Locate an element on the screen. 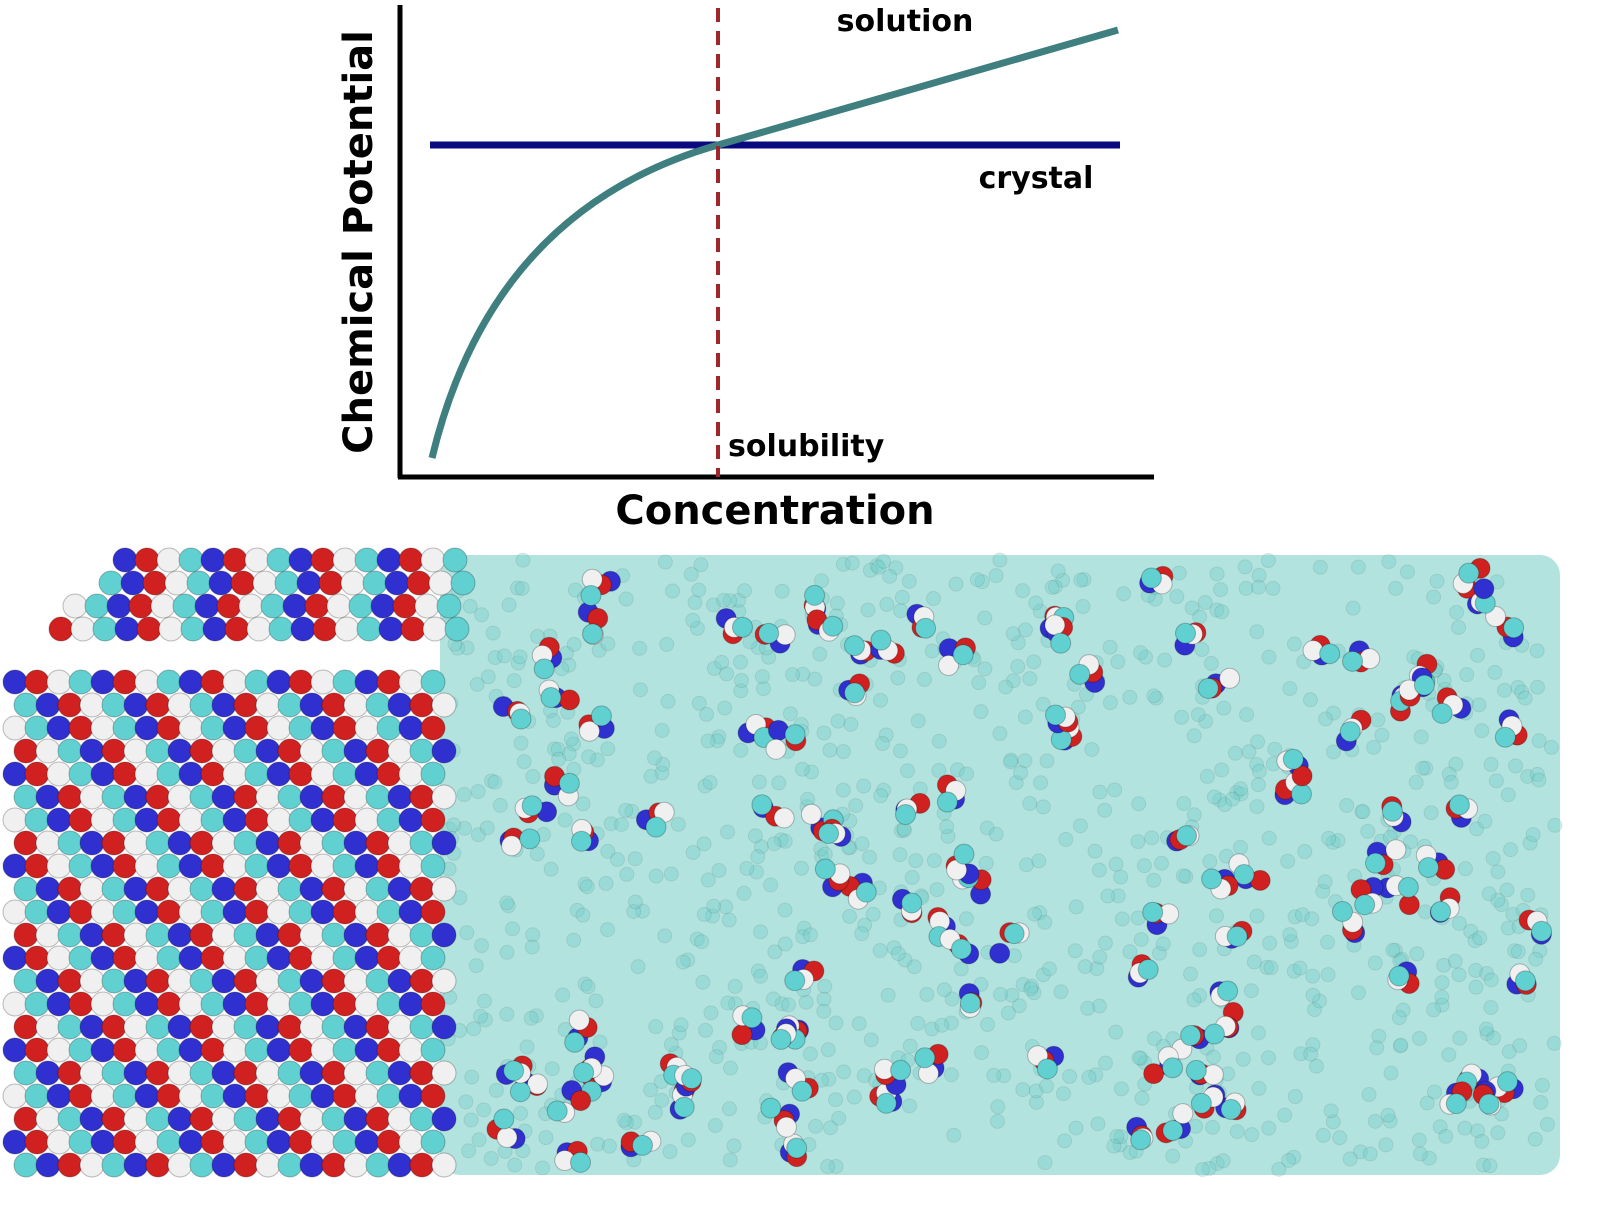 The image size is (1604, 1225). solubility-label: solubility is located at coordinates (806, 446).